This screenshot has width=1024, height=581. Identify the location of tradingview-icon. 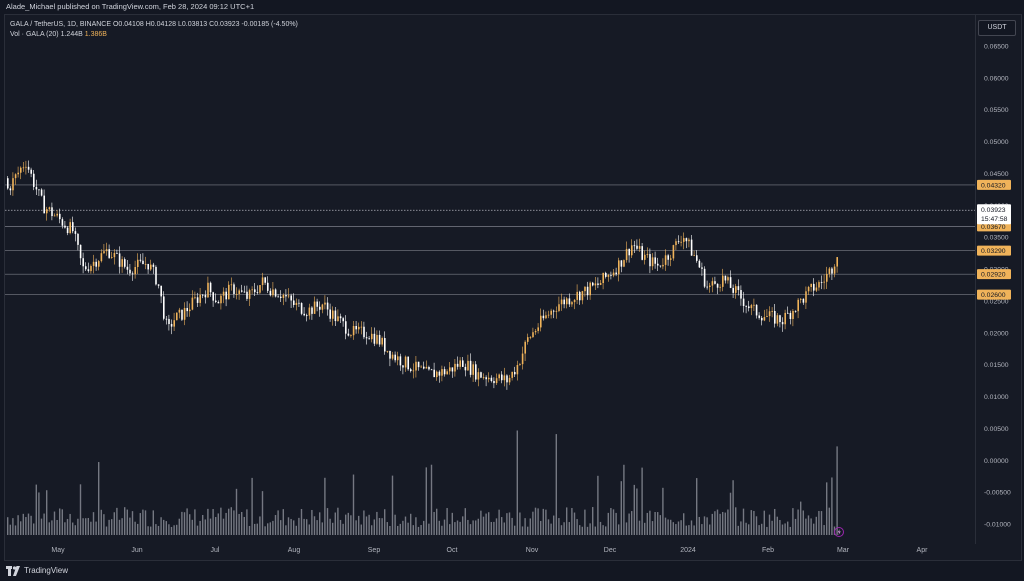
(13, 571).